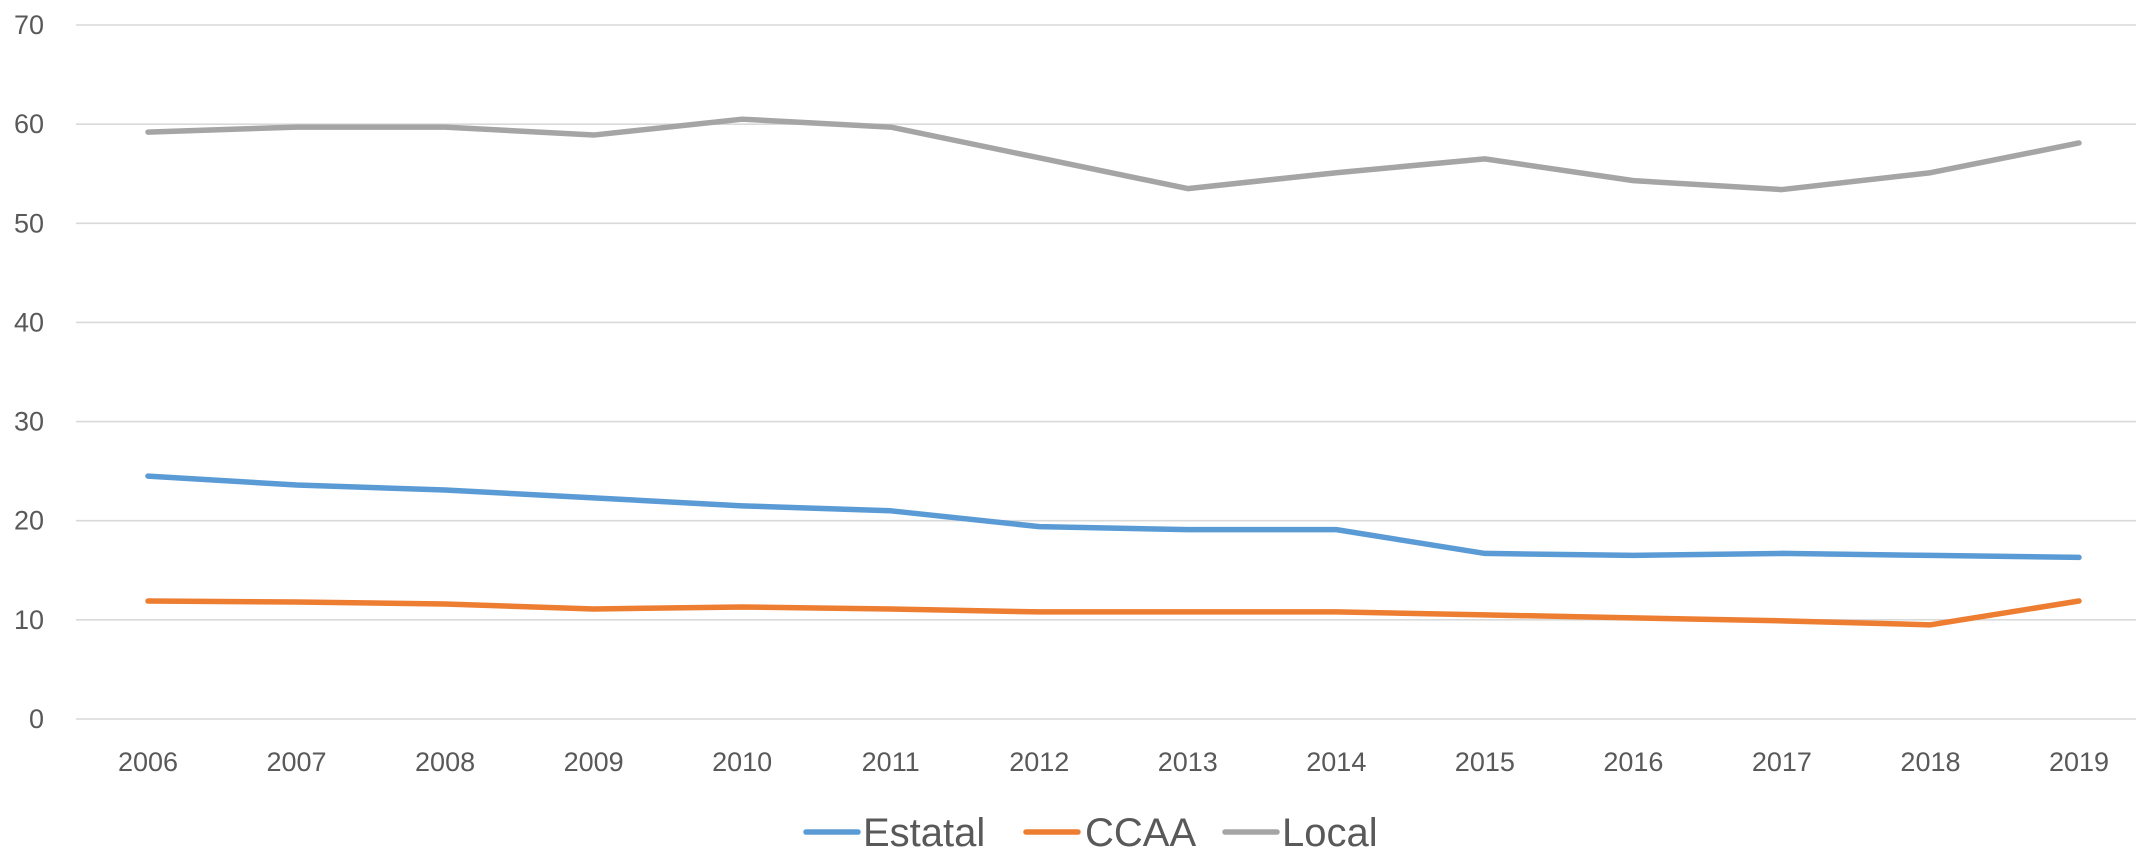 The height and width of the screenshot is (849, 2136). I want to click on x-tick-label: 2009, so click(594, 762).